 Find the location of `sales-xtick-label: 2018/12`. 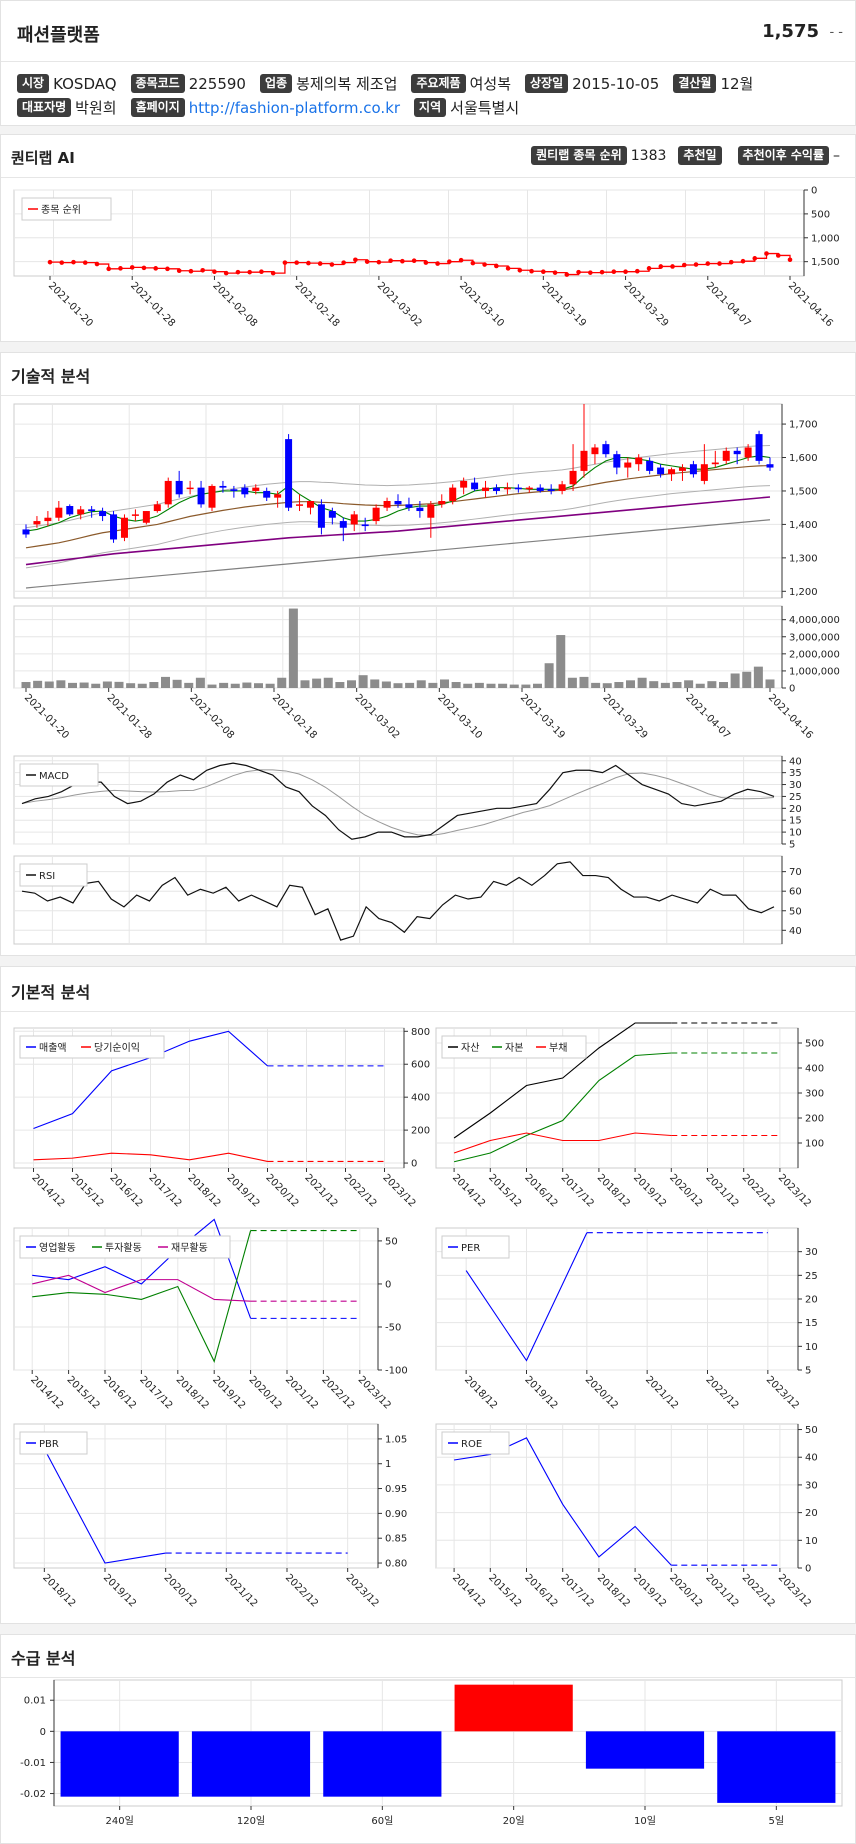

sales-xtick-label: 2018/12 is located at coordinates (203, 1190).